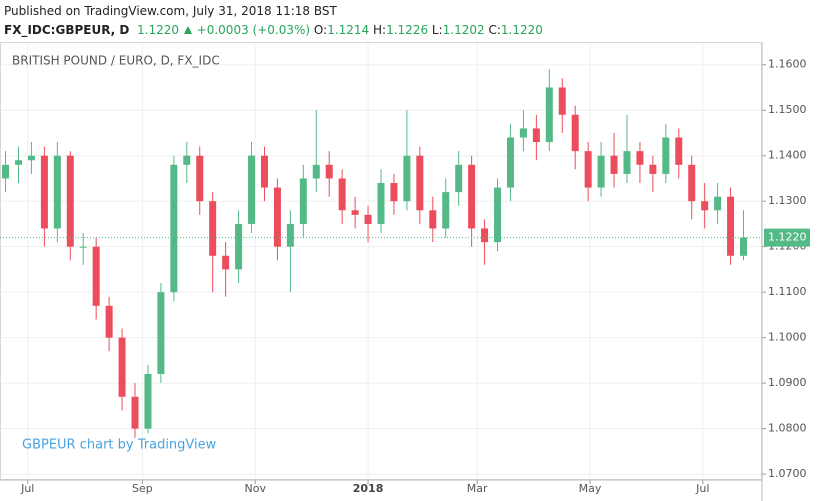 The width and height of the screenshot is (818, 501). I want to click on y-tick-label: 1.1600, so click(787, 64).